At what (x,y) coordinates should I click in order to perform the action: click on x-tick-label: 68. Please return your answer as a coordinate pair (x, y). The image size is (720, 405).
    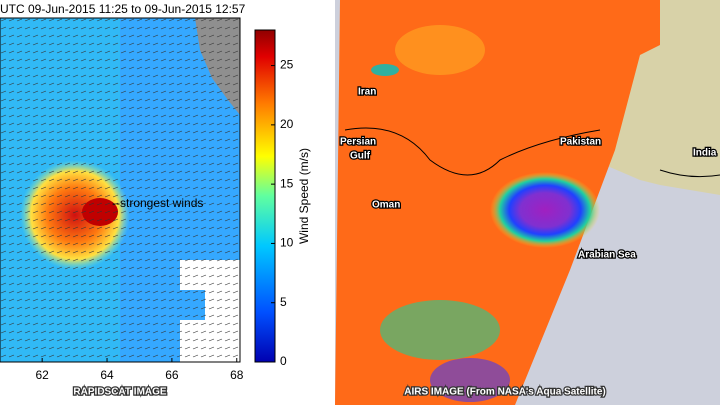
    Looking at the image, I should click on (237, 375).